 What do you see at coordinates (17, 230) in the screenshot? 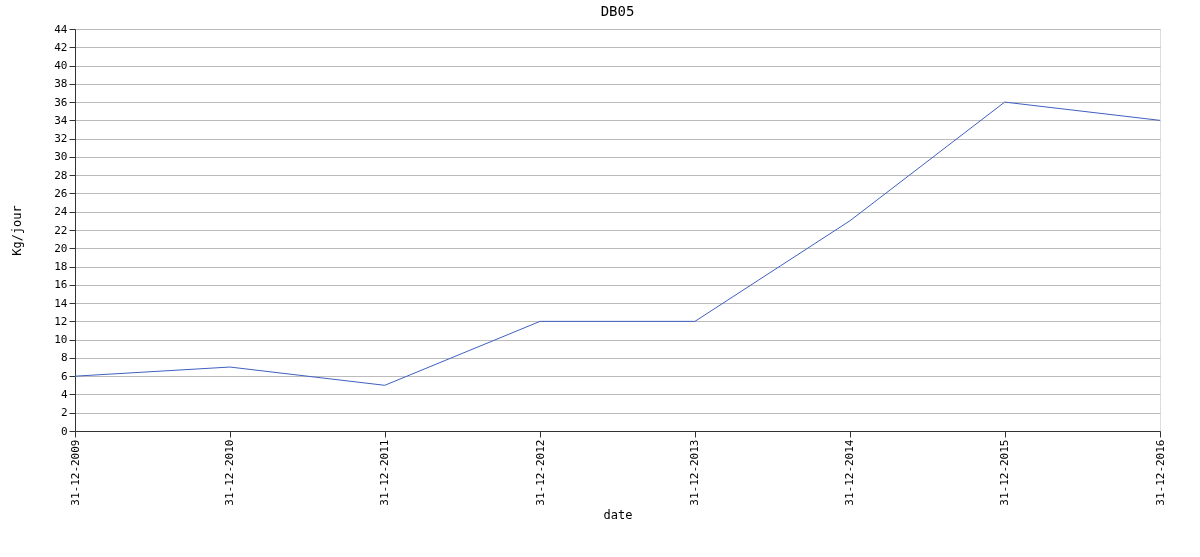
I see `y-axis-title: Kg/jour` at bounding box center [17, 230].